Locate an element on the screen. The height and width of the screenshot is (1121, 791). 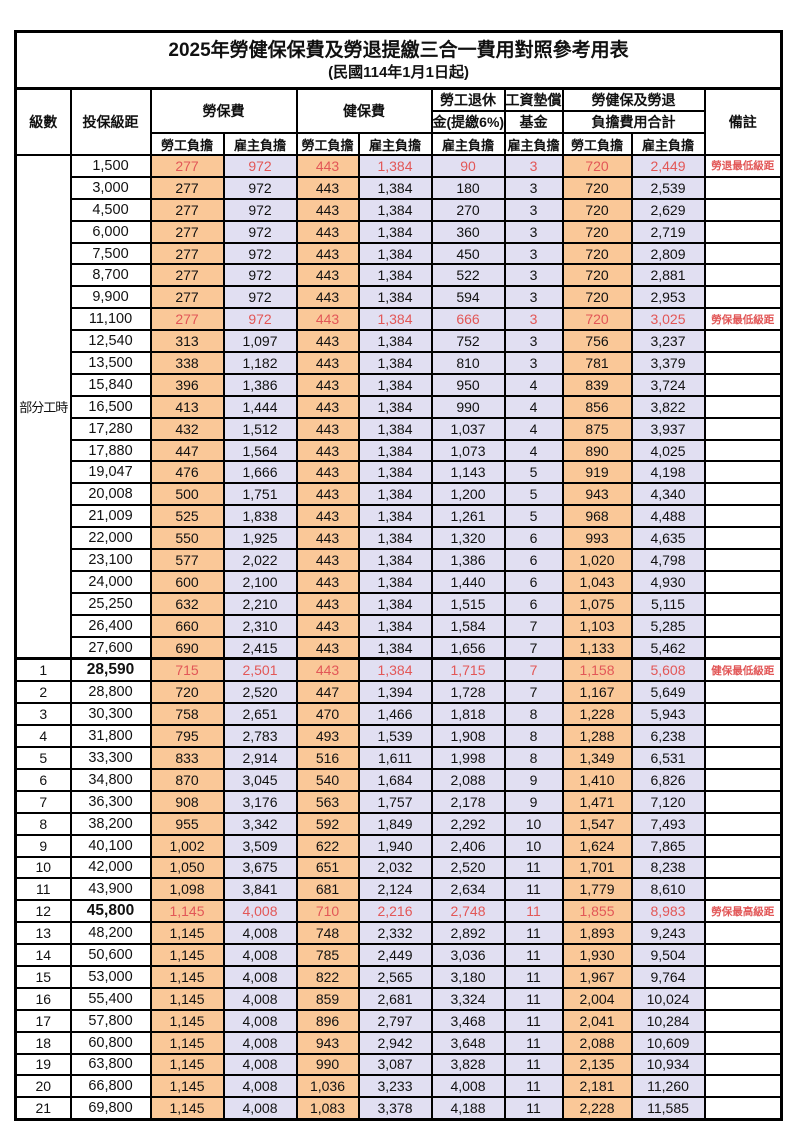
bracket-cell: 36,300 is located at coordinates (110, 801).